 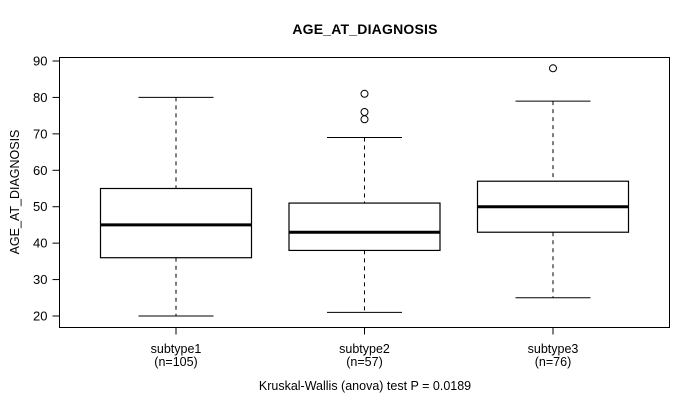 What do you see at coordinates (553, 349) in the screenshot?
I see `x-group-label: subtype3` at bounding box center [553, 349].